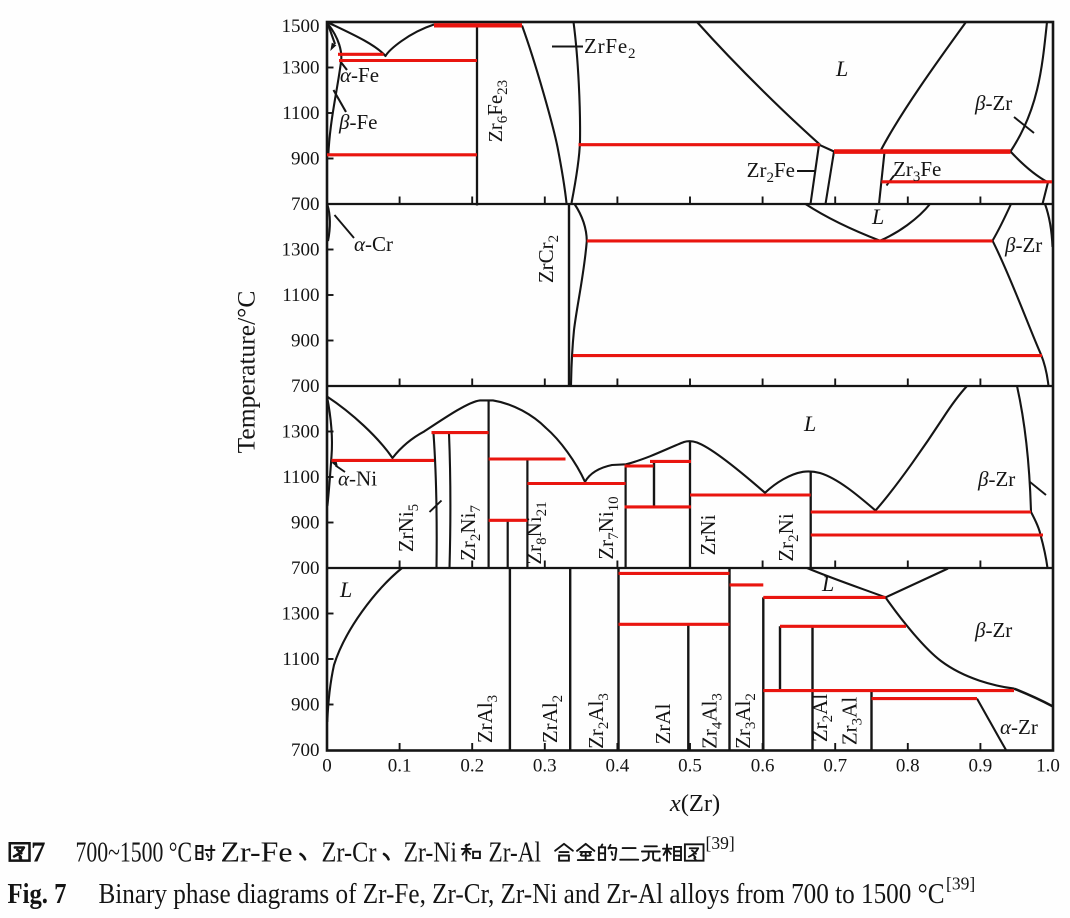 This screenshot has width=1070, height=918. I want to click on svg-text: ZrNi, so click(708, 534).